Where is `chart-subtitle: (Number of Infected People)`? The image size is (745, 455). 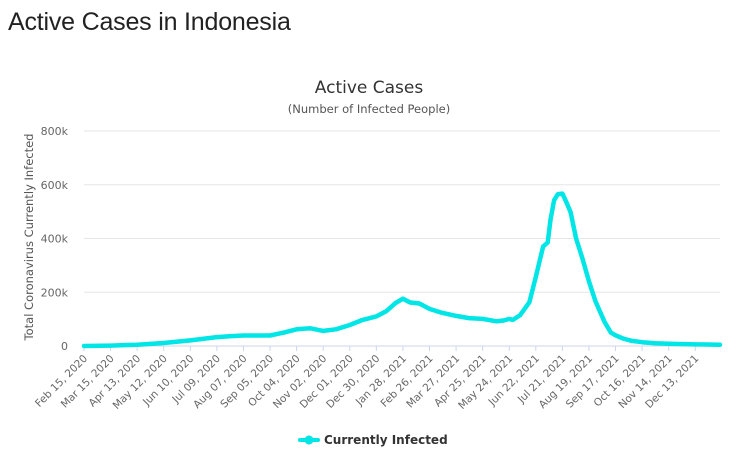 chart-subtitle: (Number of Infected People) is located at coordinates (369, 109).